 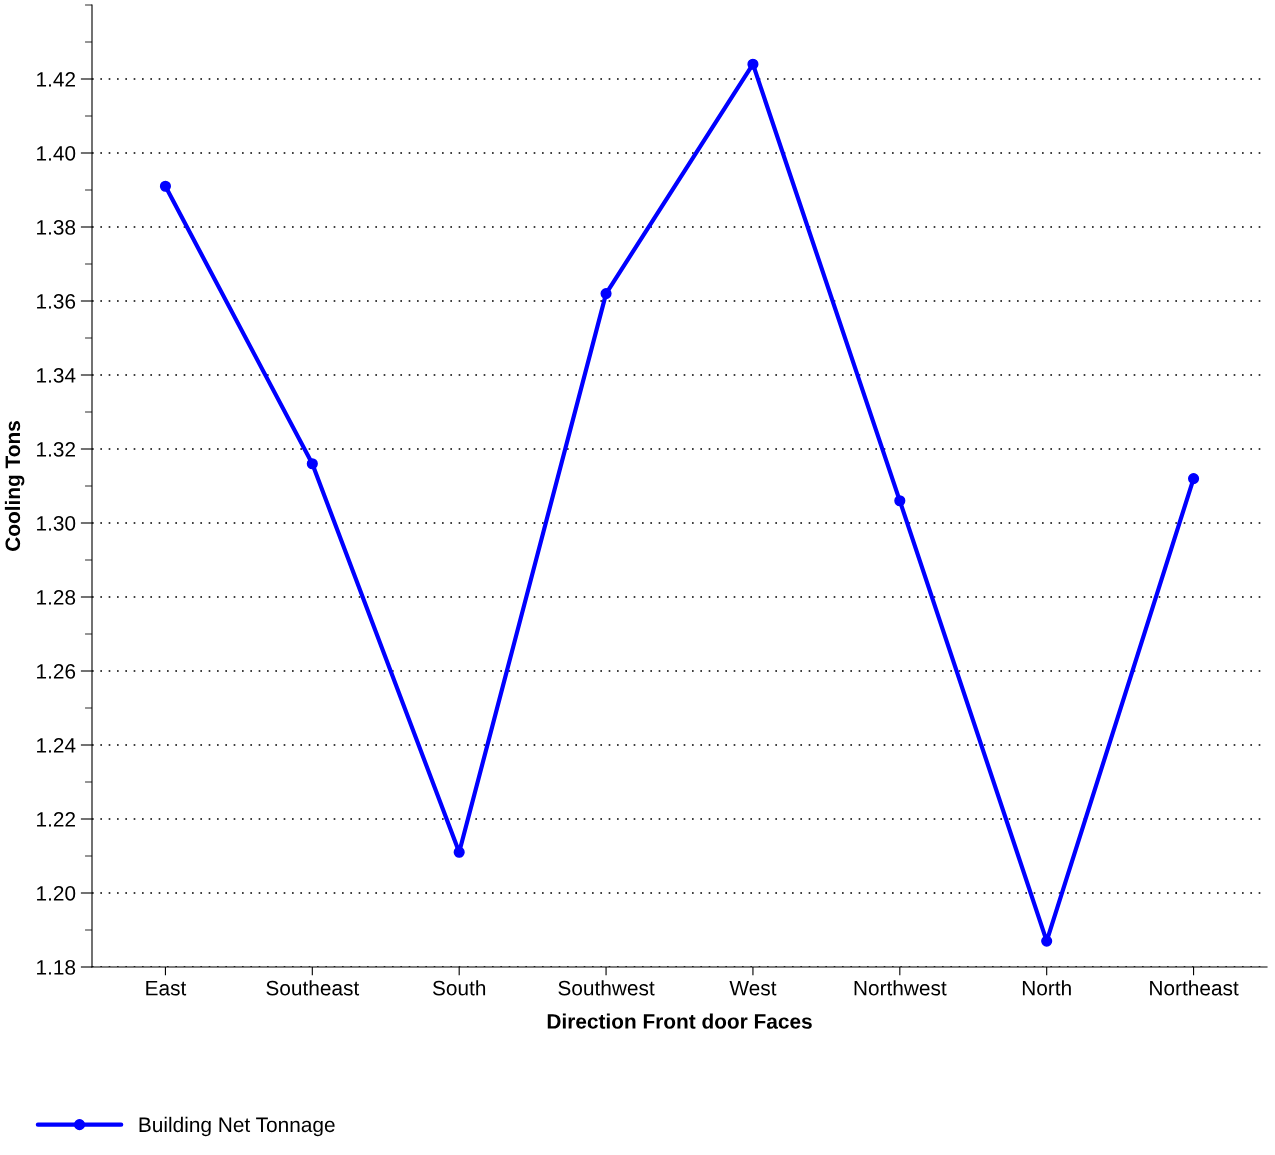 I want to click on x-tick-label: Southwest, so click(x=606, y=988).